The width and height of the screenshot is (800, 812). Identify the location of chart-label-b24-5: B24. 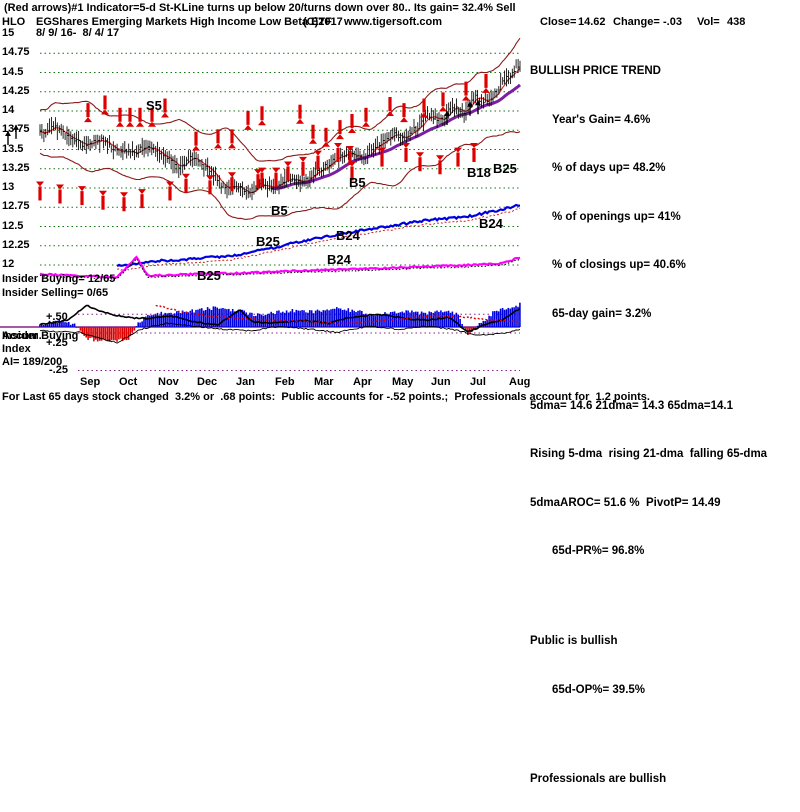
(491, 223).